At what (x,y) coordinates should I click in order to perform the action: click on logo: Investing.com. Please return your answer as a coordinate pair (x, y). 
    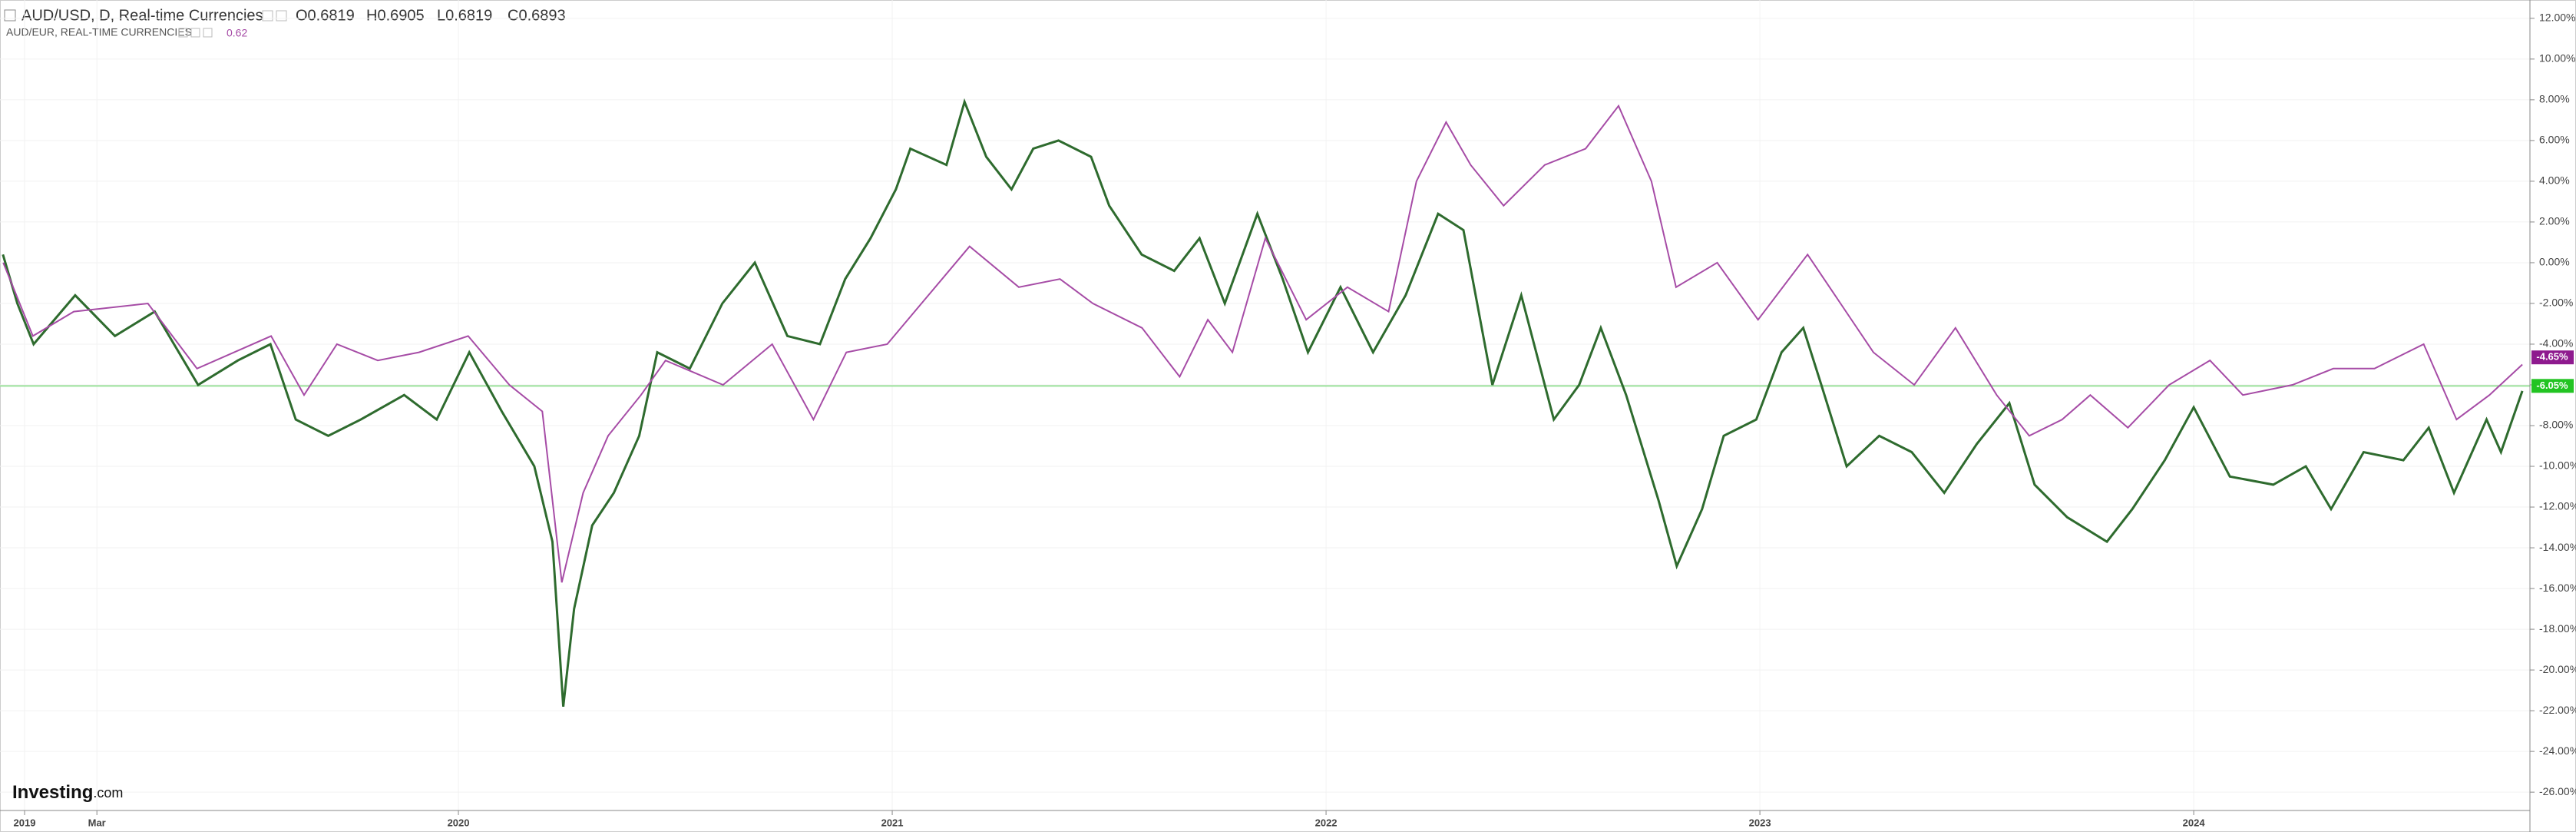
    Looking at the image, I should click on (67, 792).